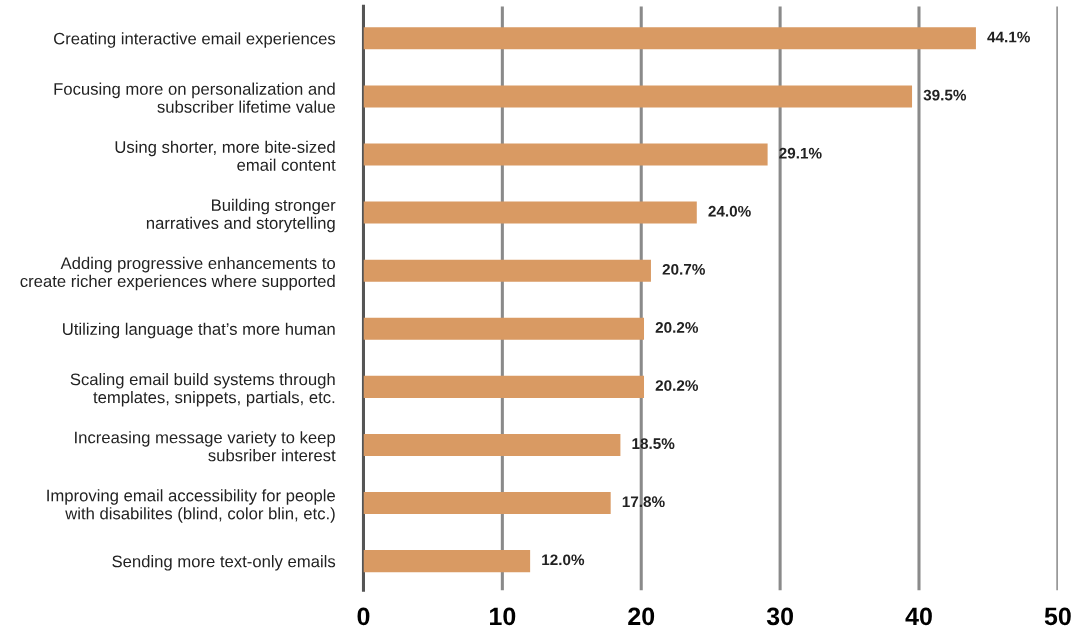 The height and width of the screenshot is (638, 1085). I want to click on y-tick-label: Focusing more on personalization and subscriber lifetime value, so click(194, 97).